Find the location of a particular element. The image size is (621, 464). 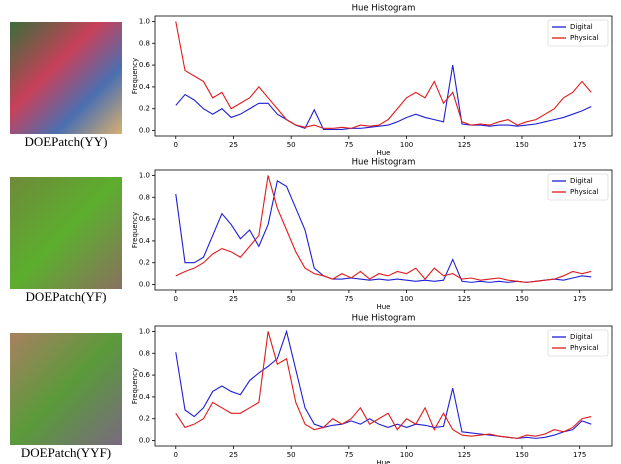

image-caption: DOEPatch(YYF) is located at coordinates (66, 452).